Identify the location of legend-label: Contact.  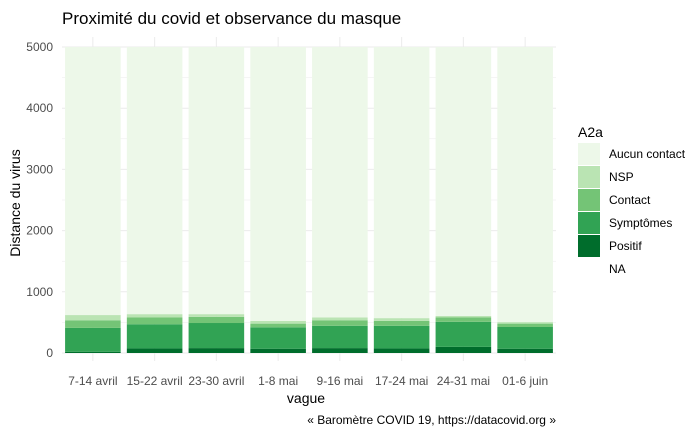
(630, 200).